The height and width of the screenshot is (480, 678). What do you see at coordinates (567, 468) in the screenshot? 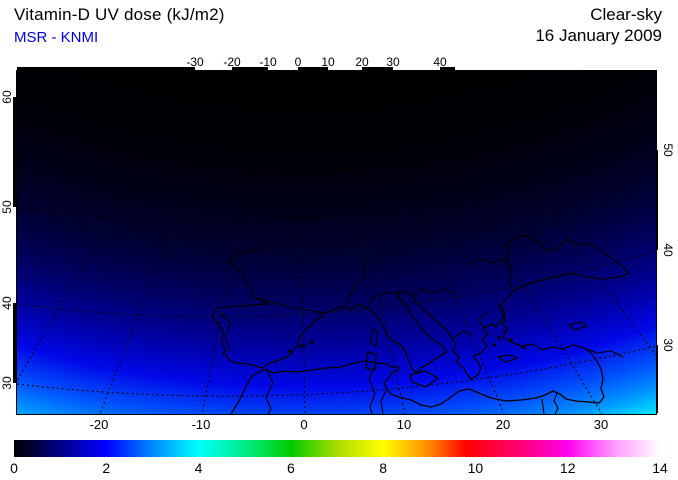
I see `colorbar-tick-label: 12` at bounding box center [567, 468].